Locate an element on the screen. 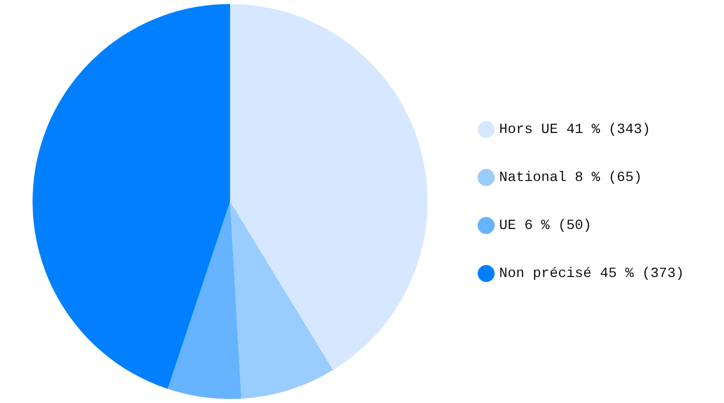 The image size is (724, 403). legend-label: National 8 % (65) is located at coordinates (570, 178).